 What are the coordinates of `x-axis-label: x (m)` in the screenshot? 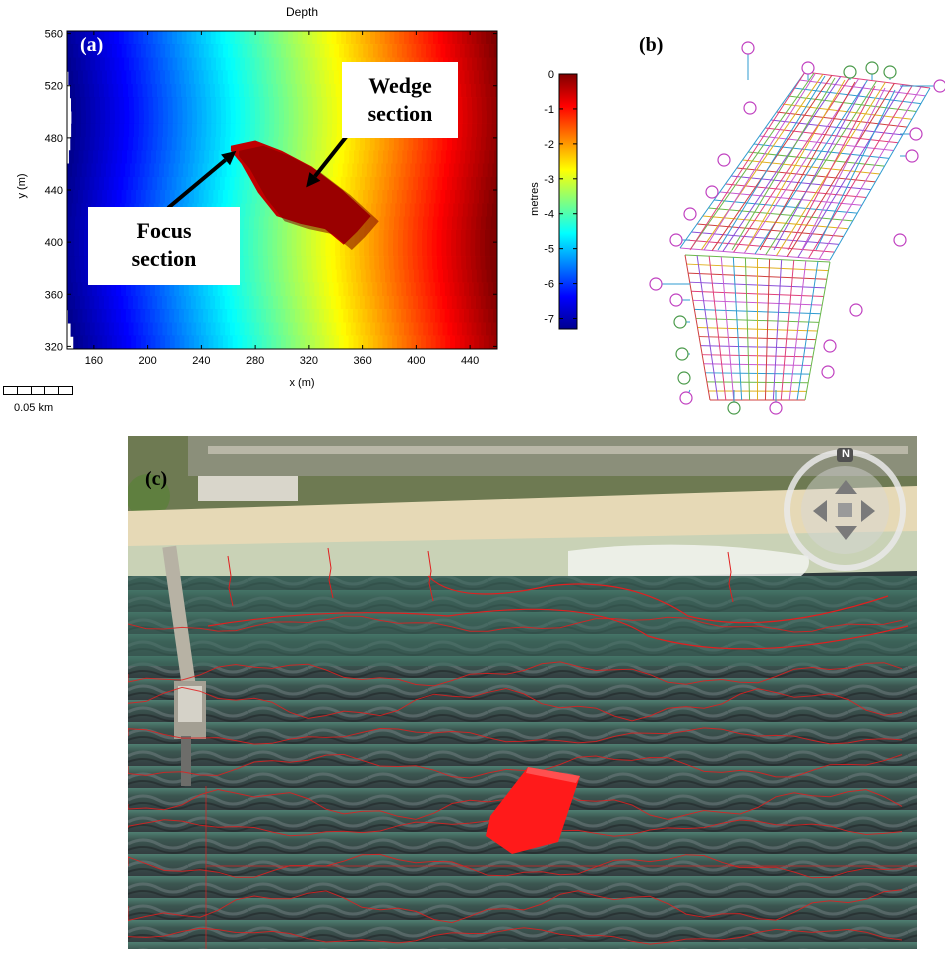 It's located at (302, 383).